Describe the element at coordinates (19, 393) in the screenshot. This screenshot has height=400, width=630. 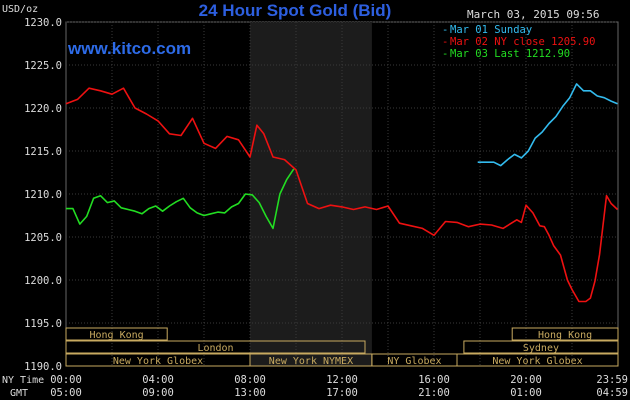
I see `gmt-row-label: GMT` at that location.